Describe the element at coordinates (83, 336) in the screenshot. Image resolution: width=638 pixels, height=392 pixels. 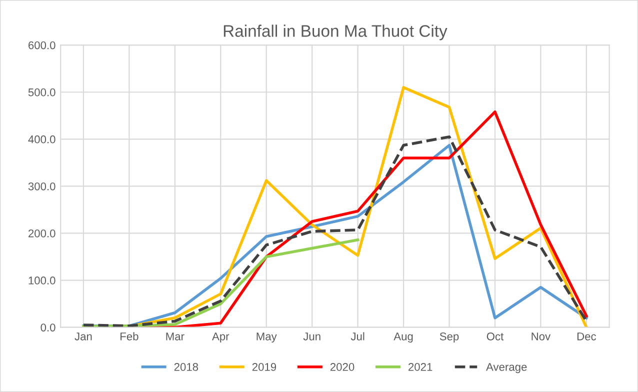
I see `x-tick-label: Jan` at that location.